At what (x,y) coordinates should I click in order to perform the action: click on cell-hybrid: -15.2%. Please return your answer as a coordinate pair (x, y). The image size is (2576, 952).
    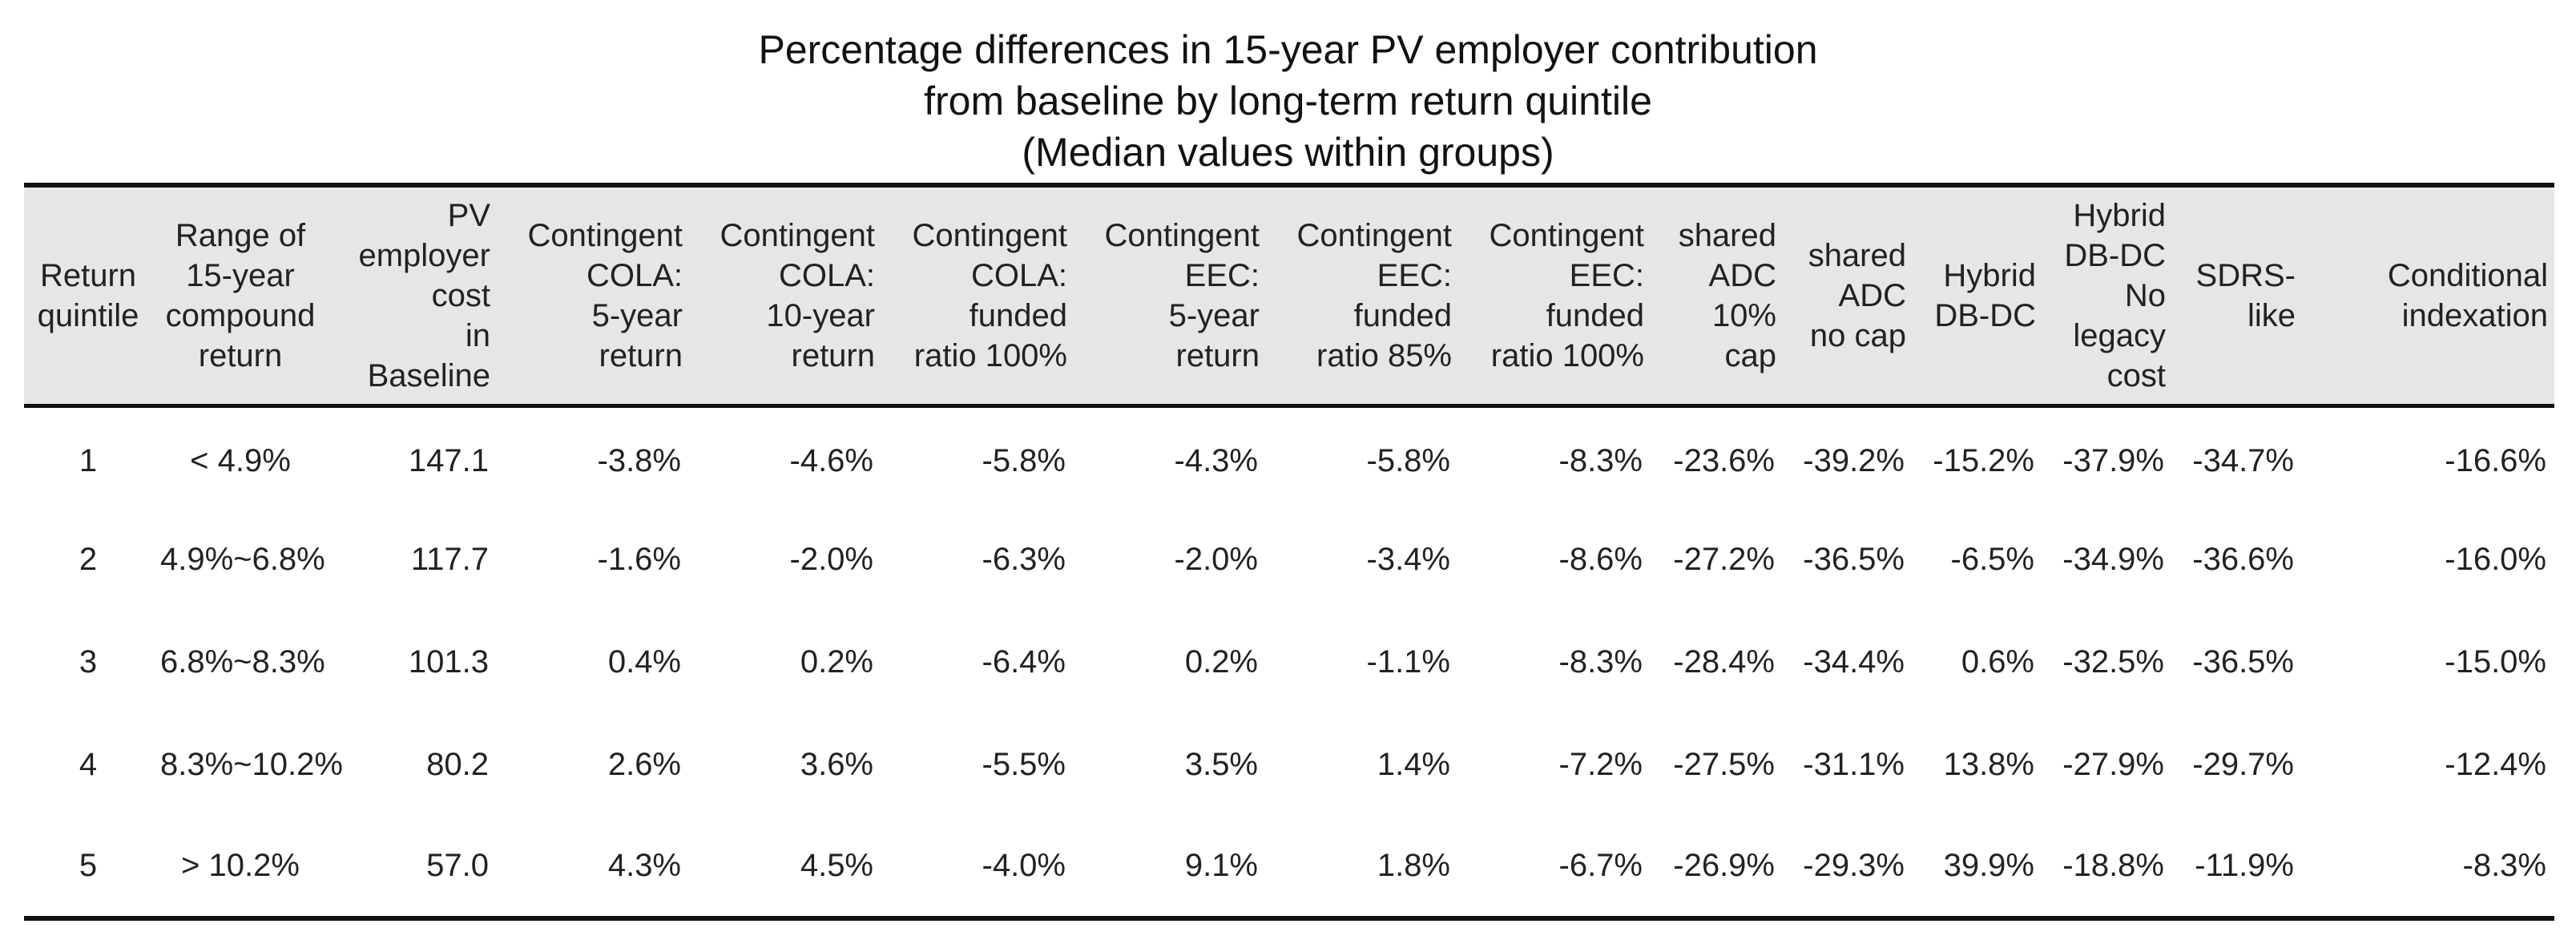
    Looking at the image, I should click on (1983, 460).